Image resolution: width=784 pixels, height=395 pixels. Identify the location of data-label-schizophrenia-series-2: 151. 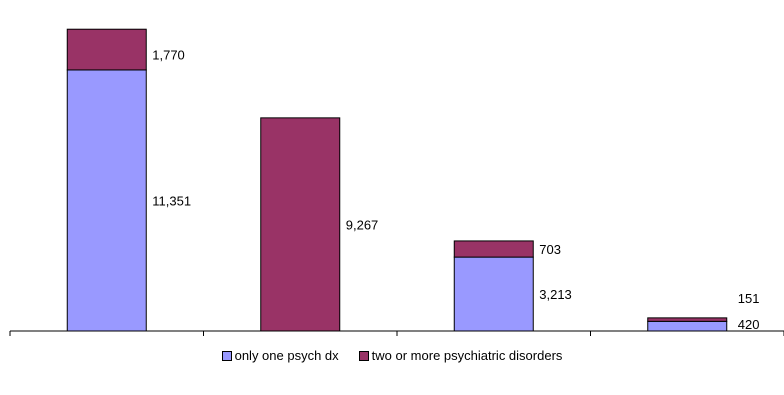
(749, 298).